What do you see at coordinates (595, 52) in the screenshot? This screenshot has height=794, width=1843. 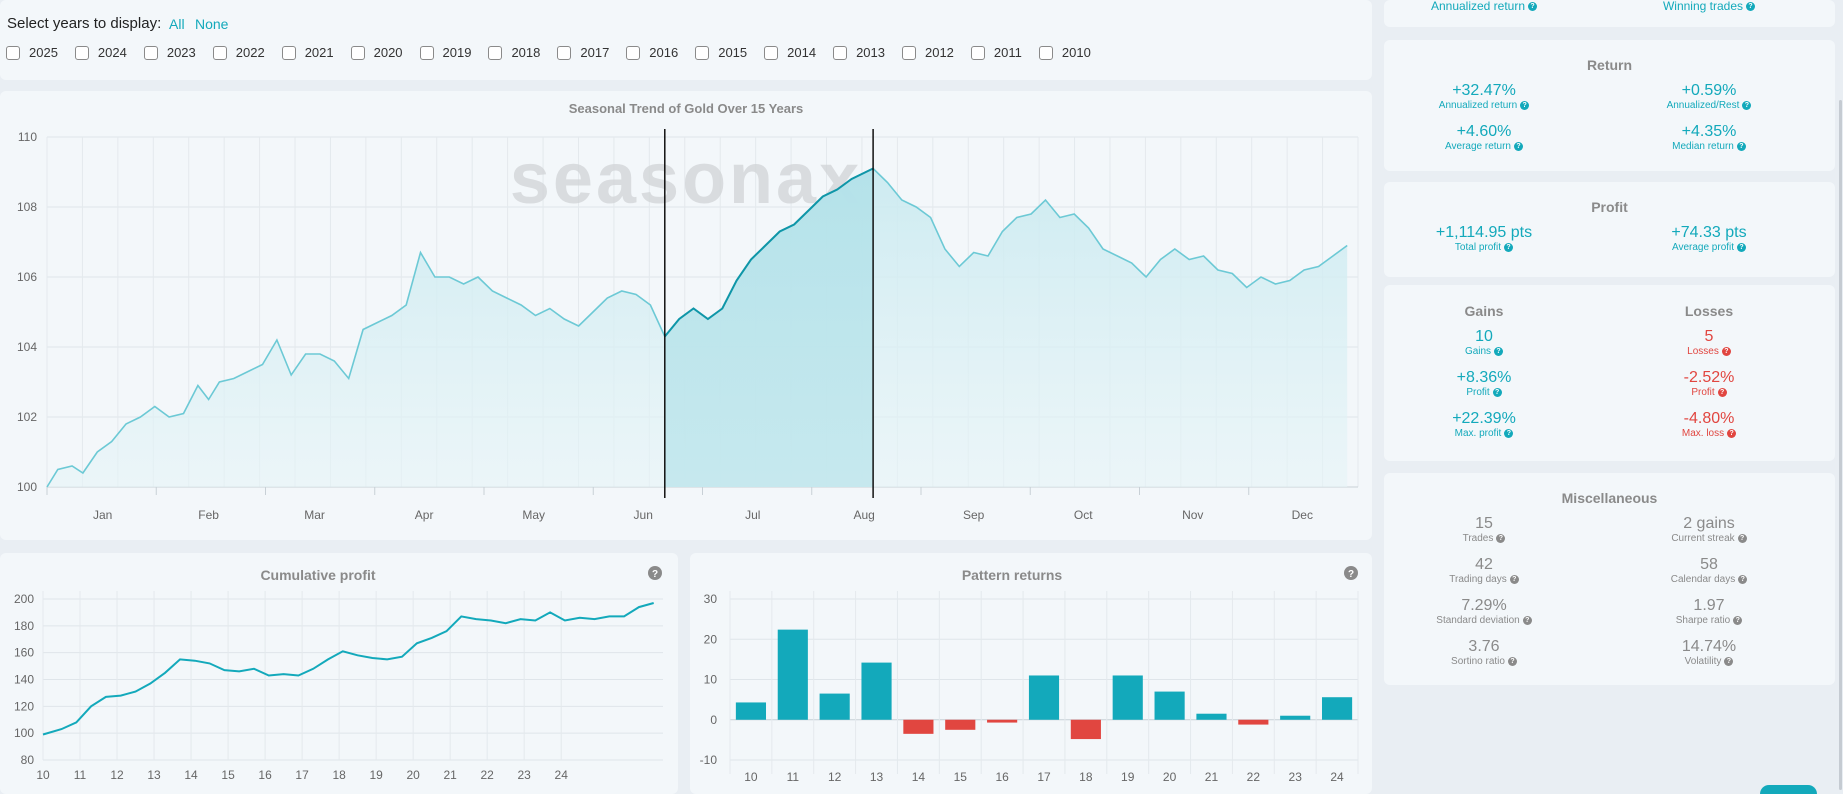 I see `year-label: 2017` at bounding box center [595, 52].